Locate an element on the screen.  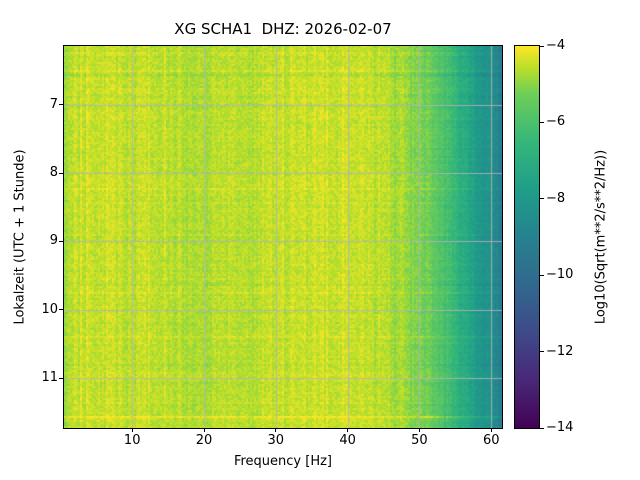
colorbar-tick-label: −6 is located at coordinates (556, 122).